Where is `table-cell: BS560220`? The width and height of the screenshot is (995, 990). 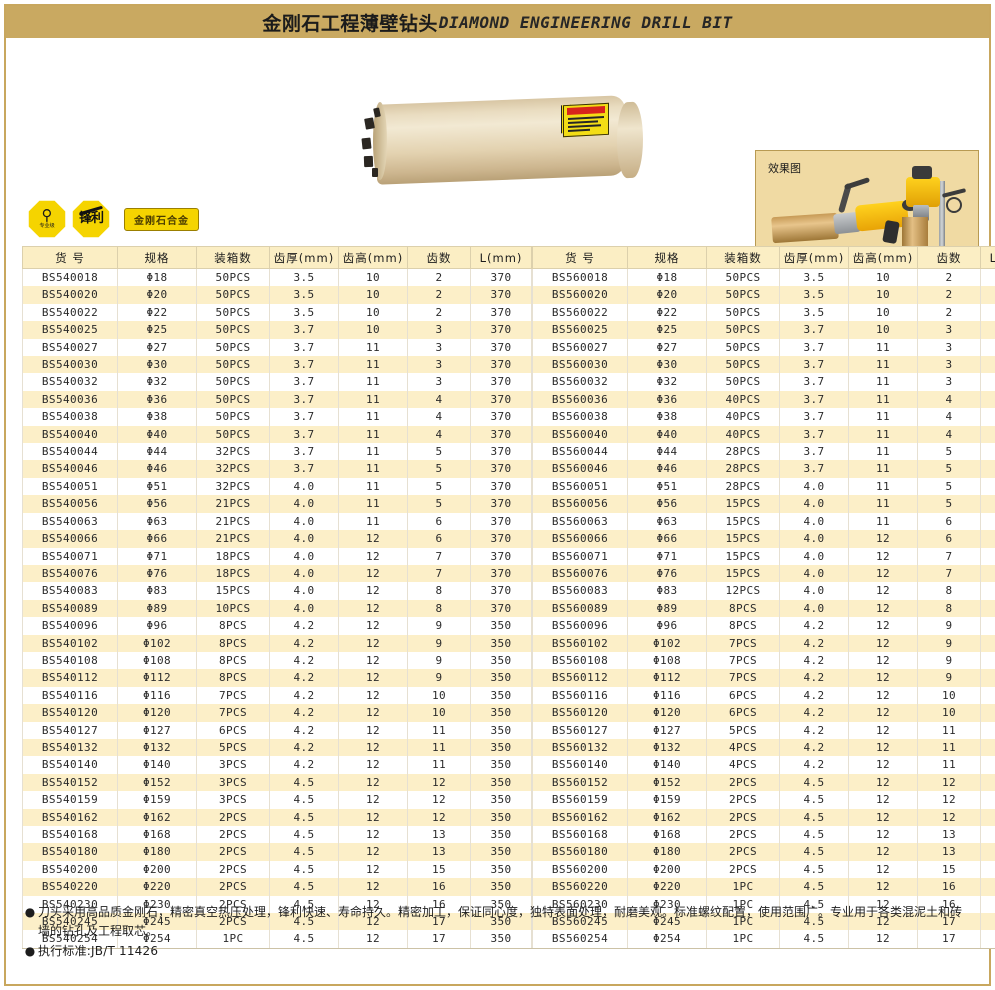
table-cell: BS560220 is located at coordinates (580, 887).